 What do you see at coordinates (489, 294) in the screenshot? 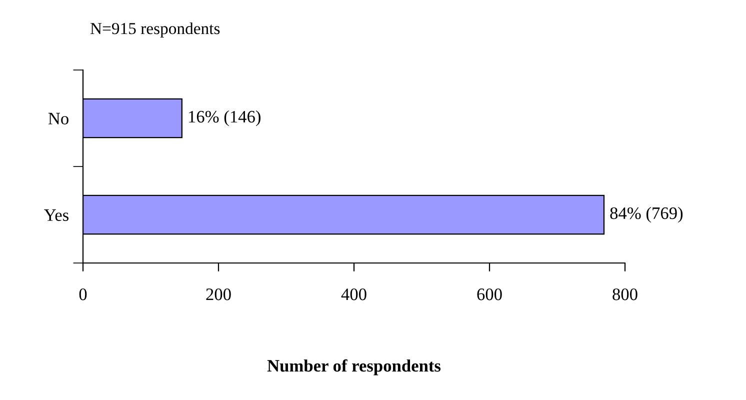
I see `x-tick-label: 600` at bounding box center [489, 294].